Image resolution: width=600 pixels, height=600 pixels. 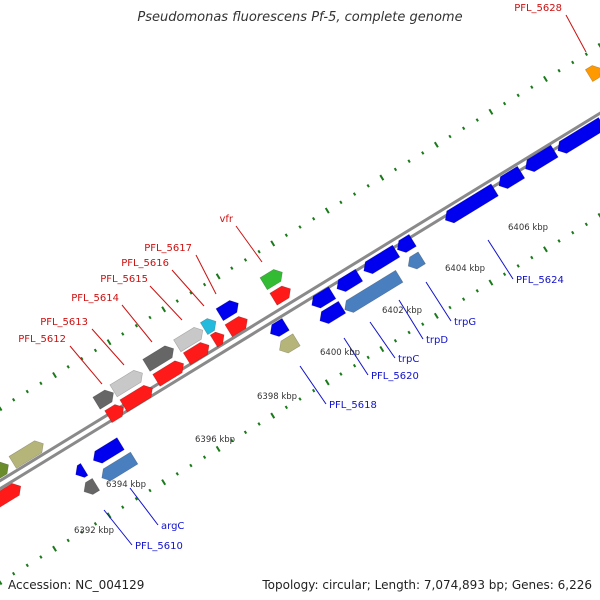 I want to click on gene-label: trpG, so click(x=465, y=322).